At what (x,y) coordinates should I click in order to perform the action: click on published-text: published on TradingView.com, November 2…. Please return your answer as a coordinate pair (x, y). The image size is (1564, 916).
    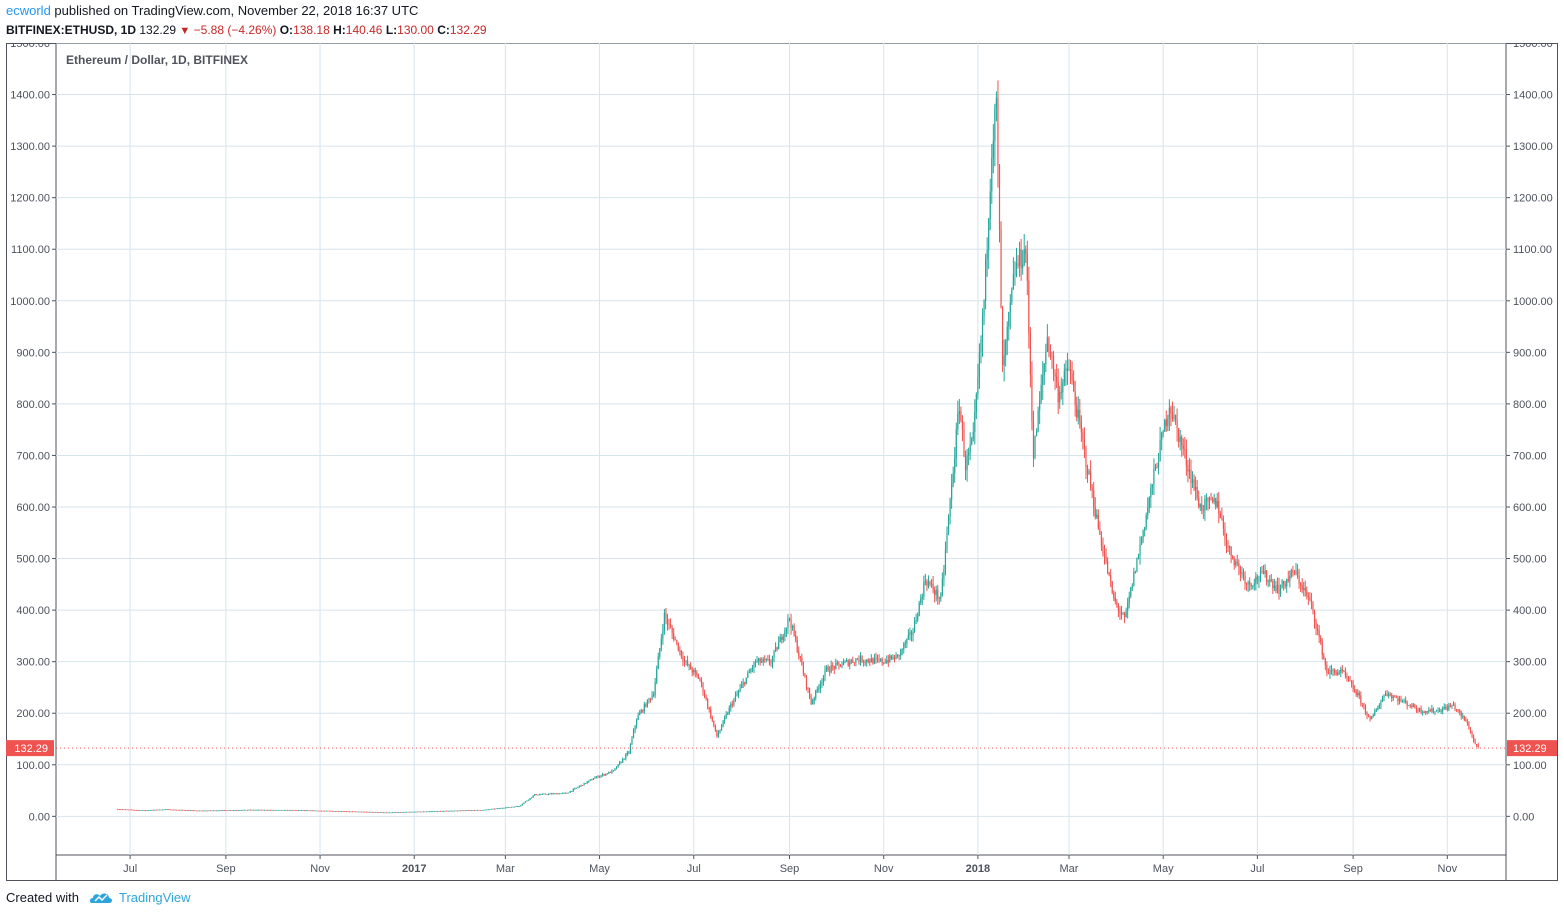
    Looking at the image, I should click on (236, 10).